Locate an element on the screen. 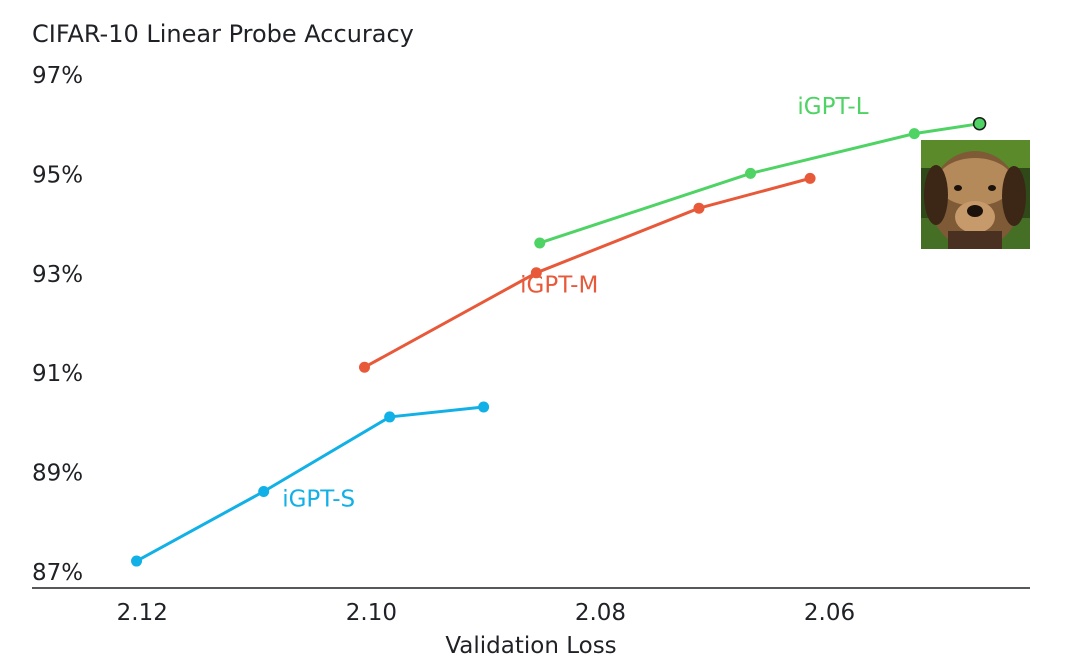 This screenshot has width=1080, height=668. dog-thumbnail-image is located at coordinates (975, 194).